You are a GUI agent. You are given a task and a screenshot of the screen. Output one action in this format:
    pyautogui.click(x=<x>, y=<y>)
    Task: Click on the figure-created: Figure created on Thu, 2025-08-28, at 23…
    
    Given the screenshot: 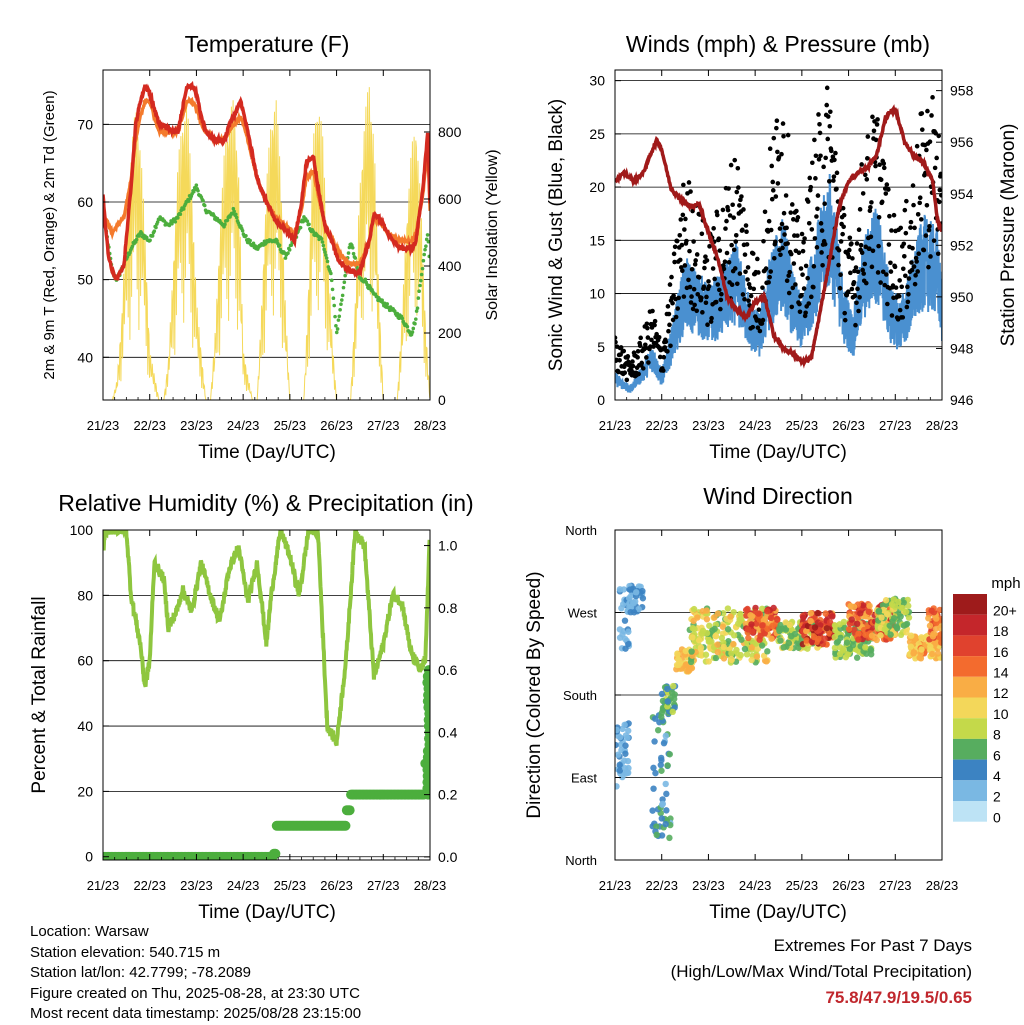 What is the action you would take?
    pyautogui.click(x=195, y=993)
    